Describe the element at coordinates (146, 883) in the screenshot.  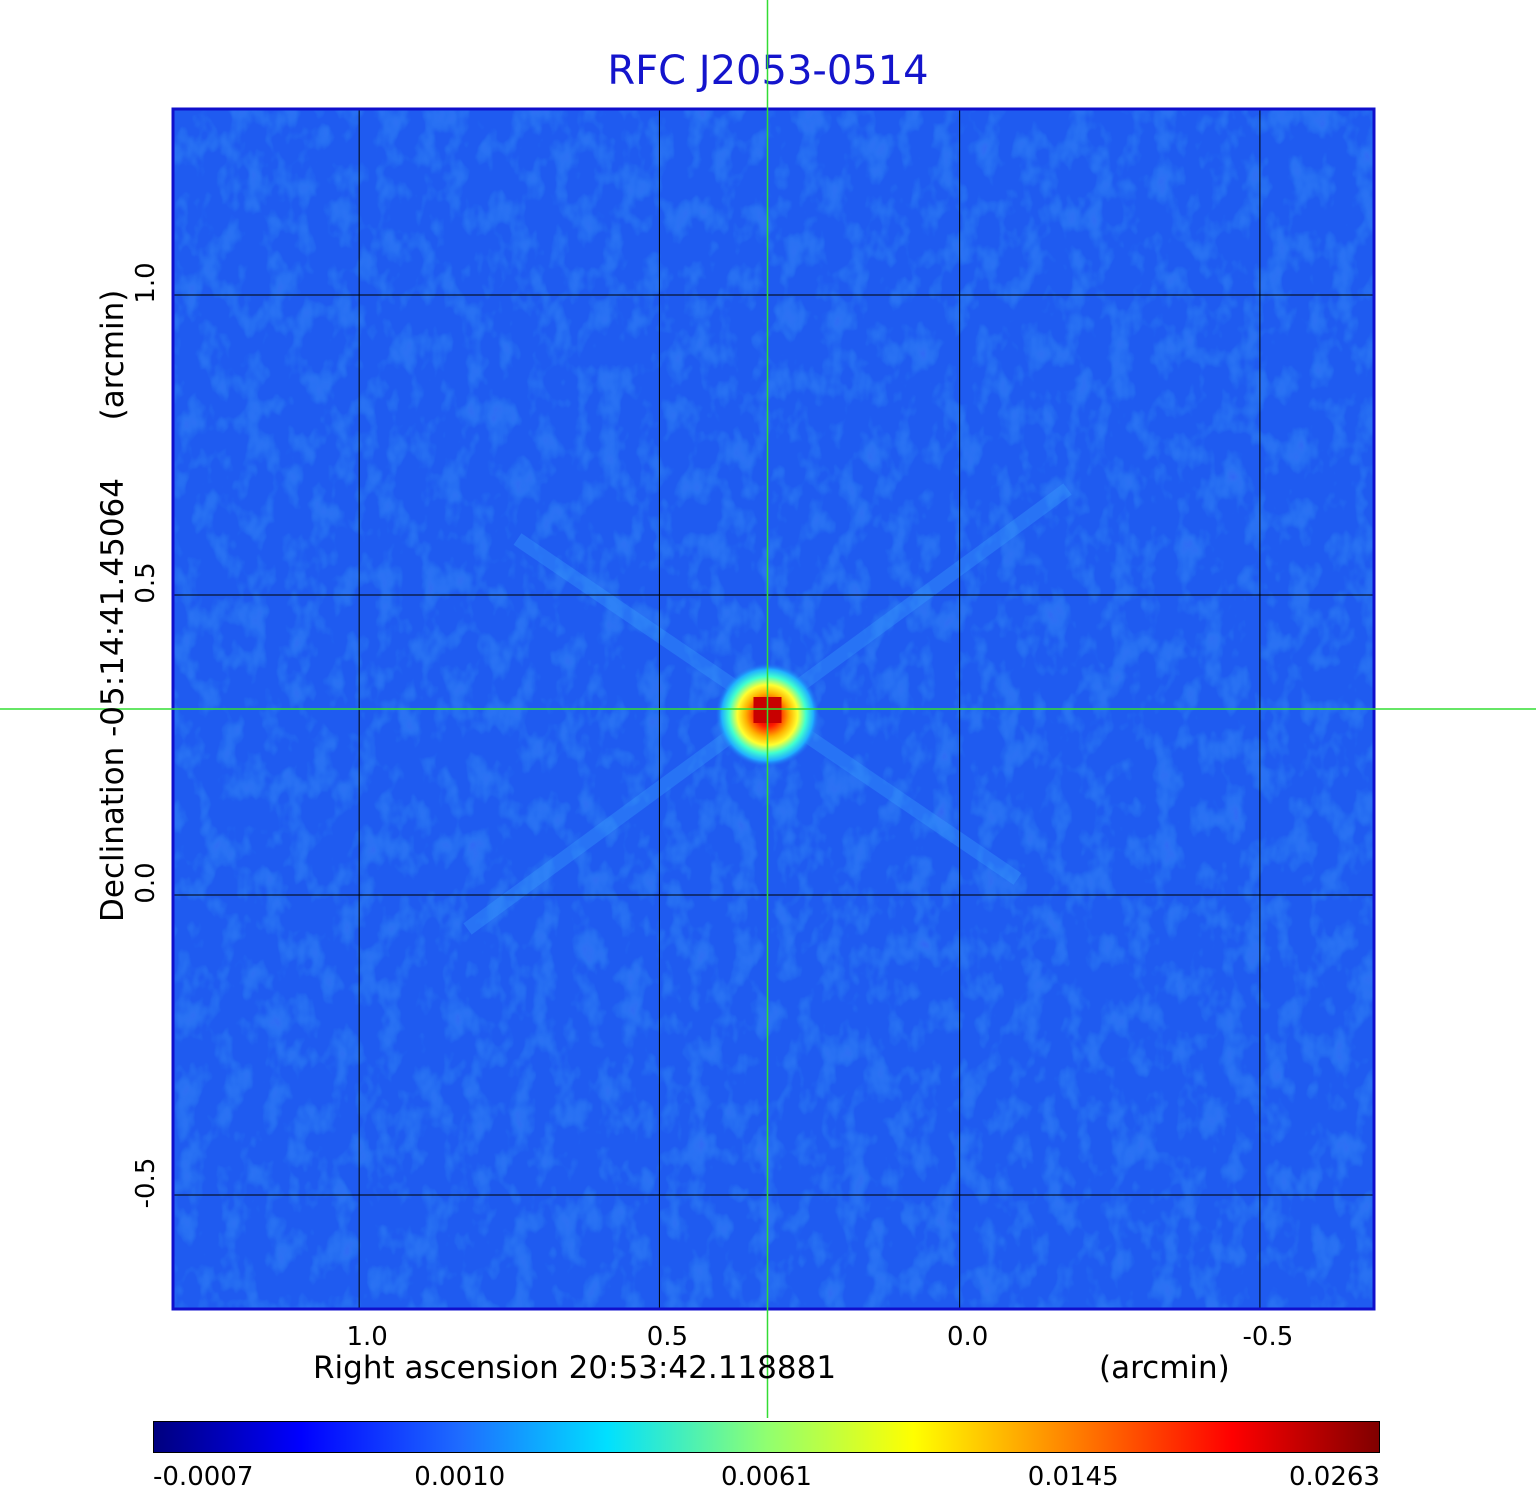
I see `y-tick-label: 0.0` at that location.